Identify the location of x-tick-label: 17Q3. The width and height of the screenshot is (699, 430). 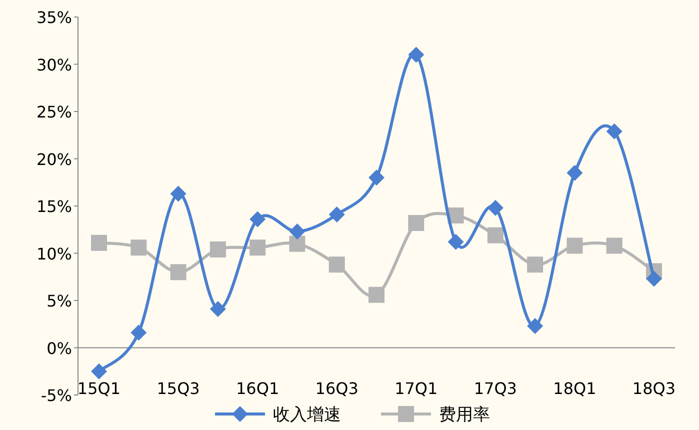
(495, 388).